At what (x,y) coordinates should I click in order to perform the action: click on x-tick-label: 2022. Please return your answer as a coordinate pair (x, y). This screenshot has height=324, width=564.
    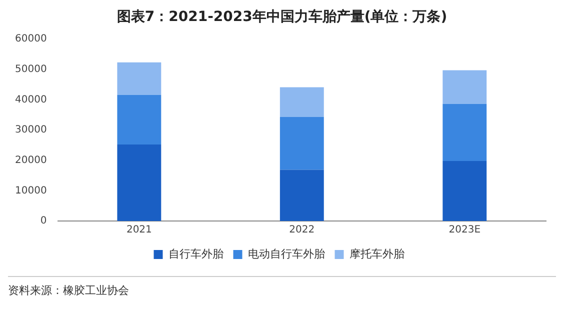
    Looking at the image, I should click on (302, 230).